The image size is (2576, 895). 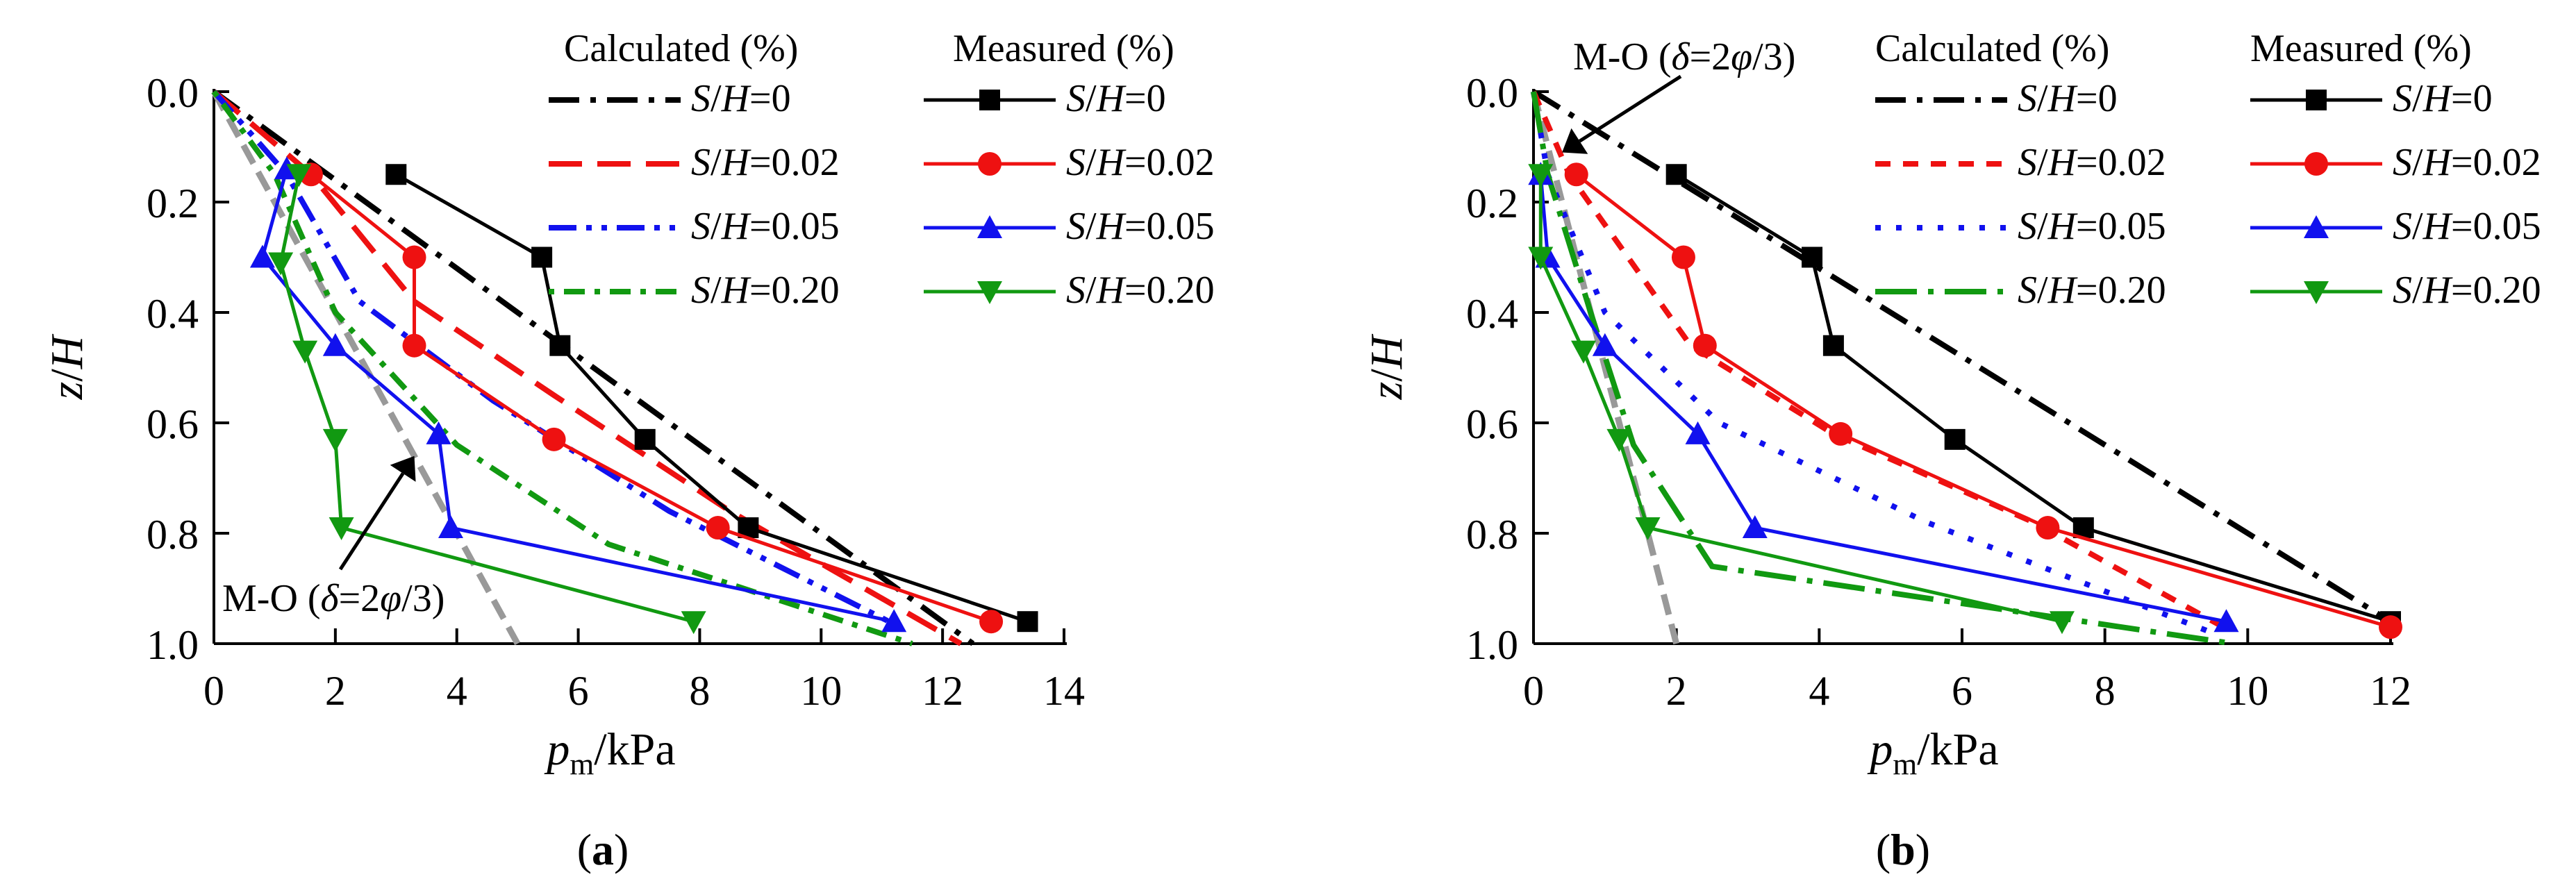 I want to click on legend-label-measured: S/H=0.02, so click(x=2467, y=162).